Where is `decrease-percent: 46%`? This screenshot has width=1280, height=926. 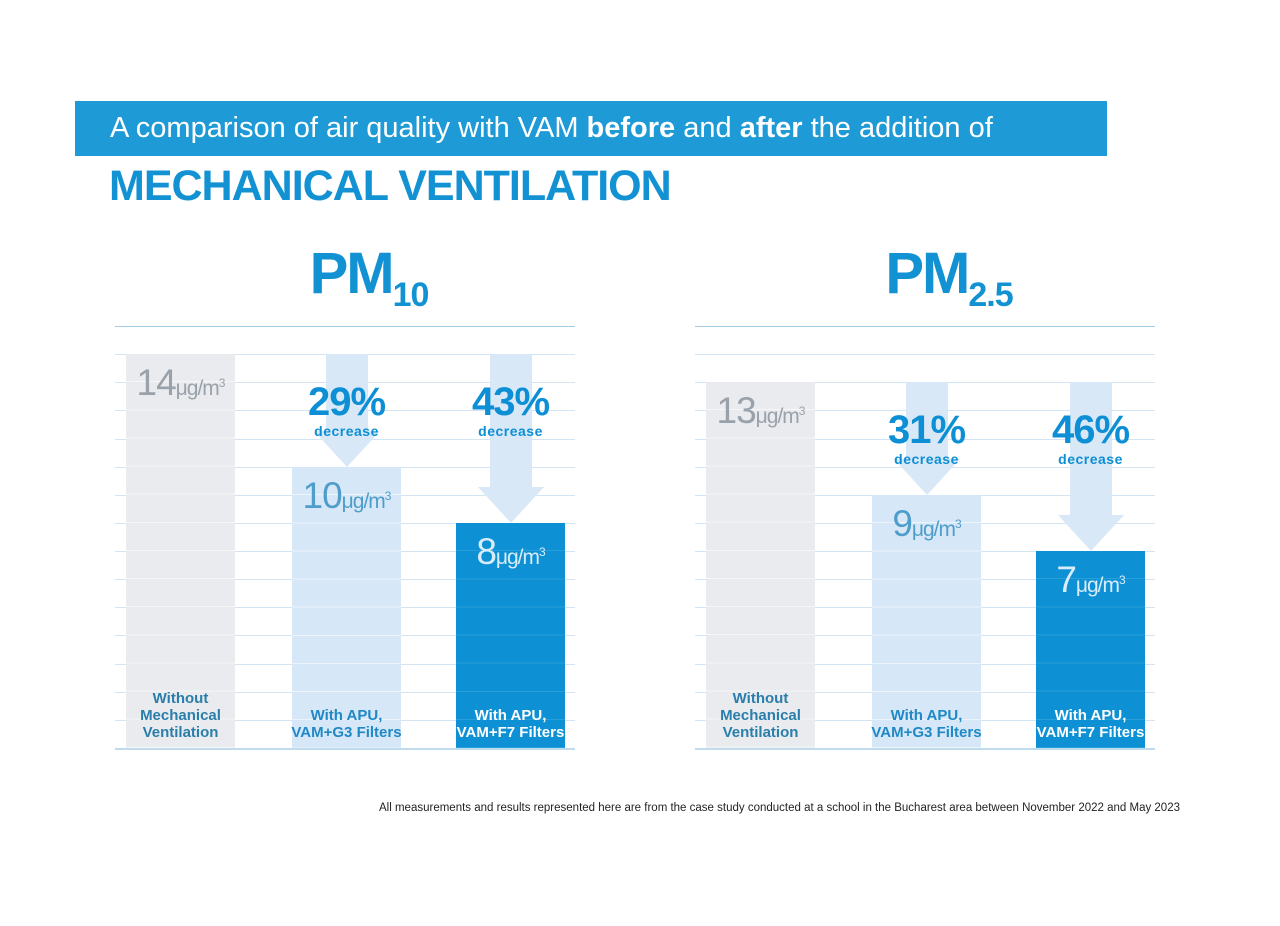 decrease-percent: 46% is located at coordinates (1090, 430).